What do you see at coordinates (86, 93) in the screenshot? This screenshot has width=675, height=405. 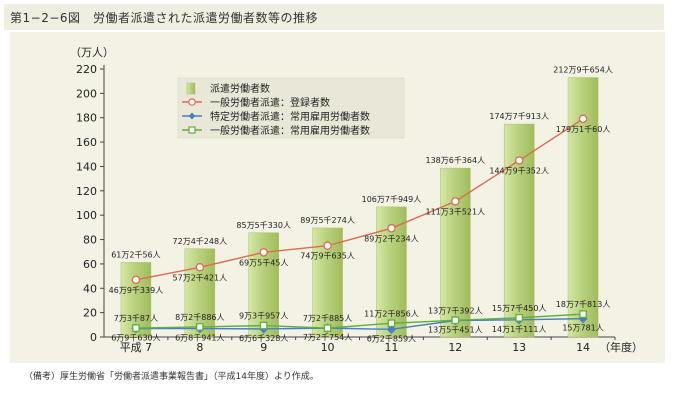 I see `y-tick-label: 200` at bounding box center [86, 93].